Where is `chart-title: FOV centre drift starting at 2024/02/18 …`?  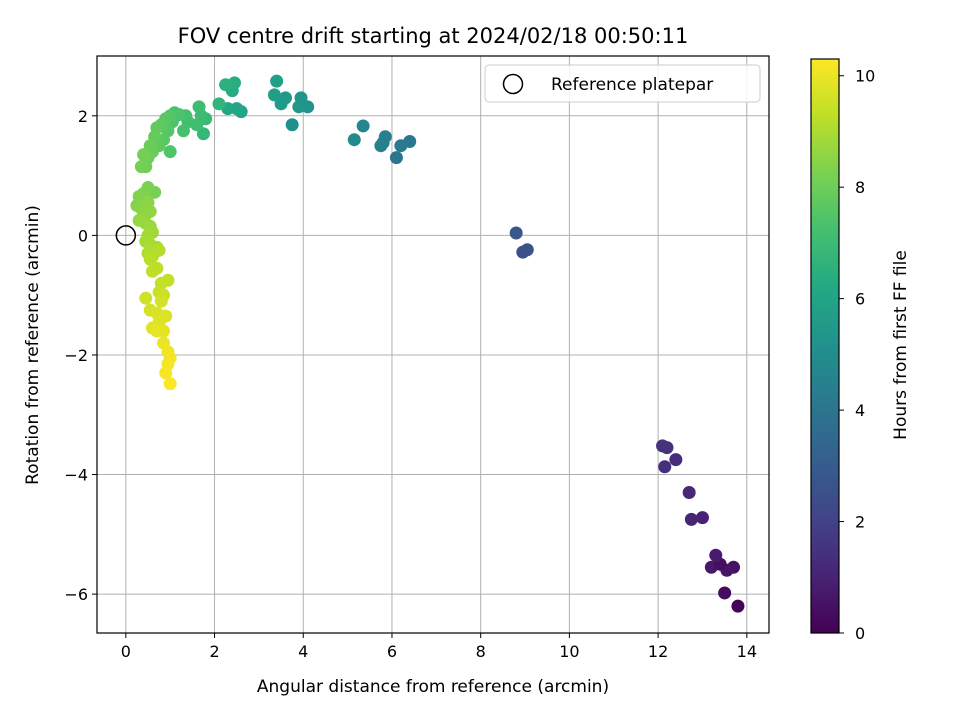 chart-title: FOV centre drift starting at 2024/02/18 … is located at coordinates (433, 36).